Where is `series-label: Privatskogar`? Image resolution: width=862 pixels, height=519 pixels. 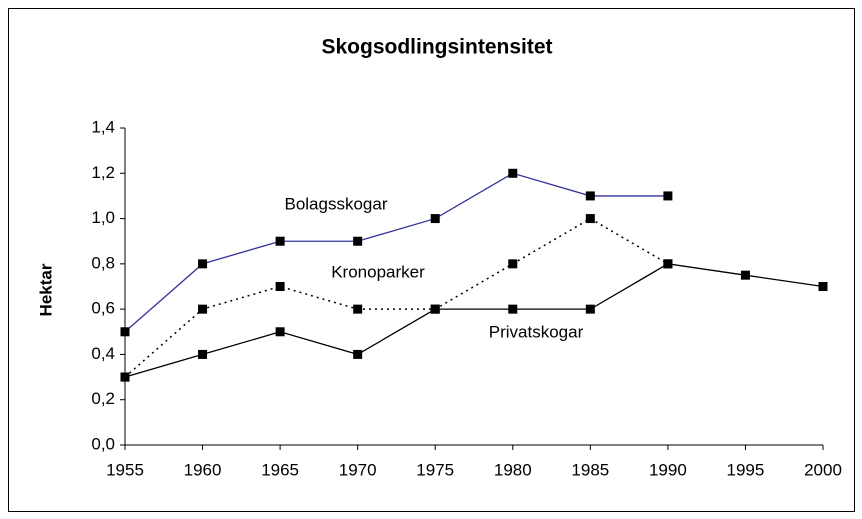
series-label: Privatskogar is located at coordinates (536, 331).